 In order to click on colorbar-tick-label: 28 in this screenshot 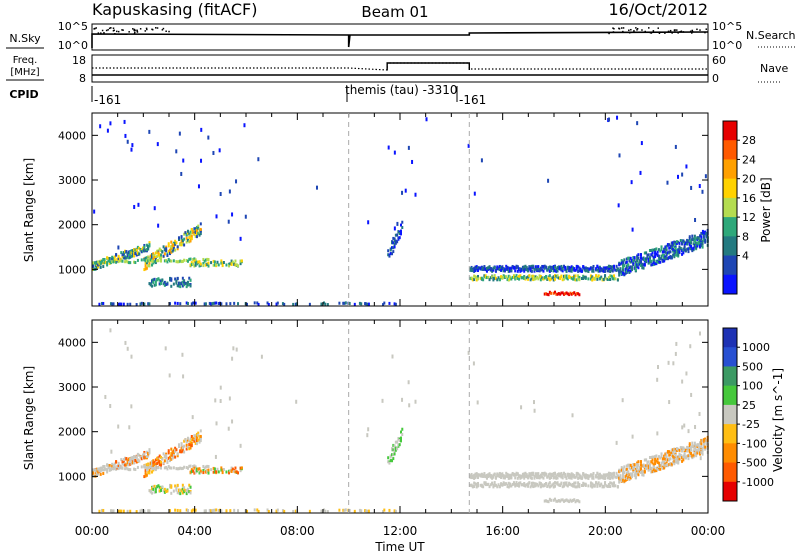, I will do `click(749, 140)`.